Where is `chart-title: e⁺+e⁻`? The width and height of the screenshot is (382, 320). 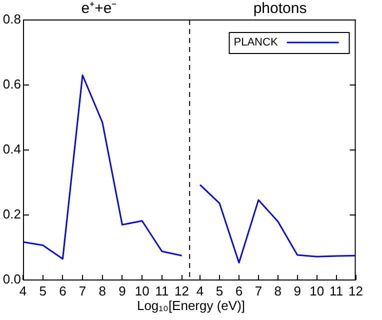
chart-title: e⁺+e⁻ is located at coordinates (99, 9).